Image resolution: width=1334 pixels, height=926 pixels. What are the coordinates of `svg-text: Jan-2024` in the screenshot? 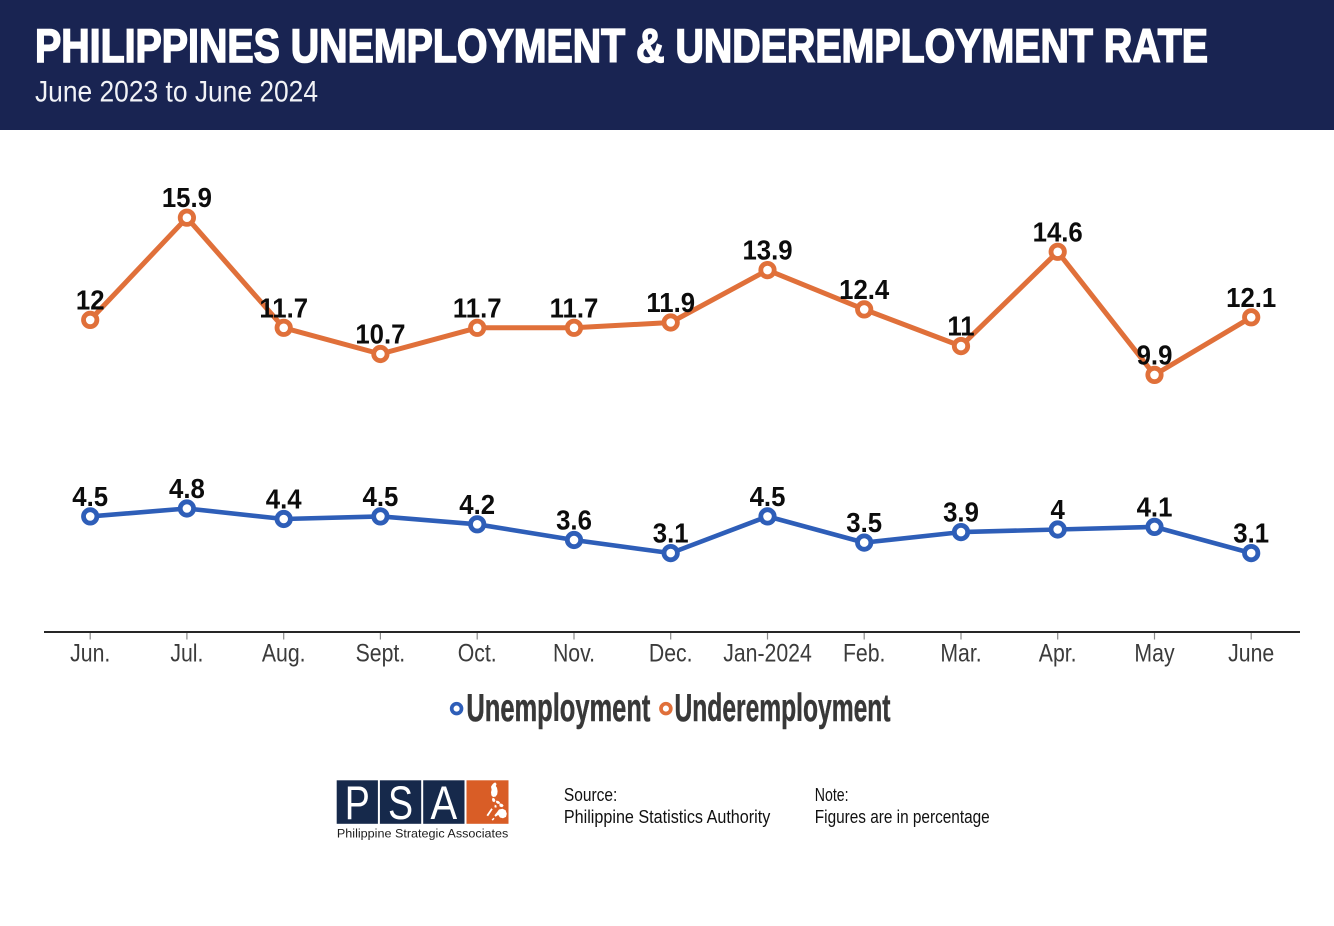 It's located at (767, 653).